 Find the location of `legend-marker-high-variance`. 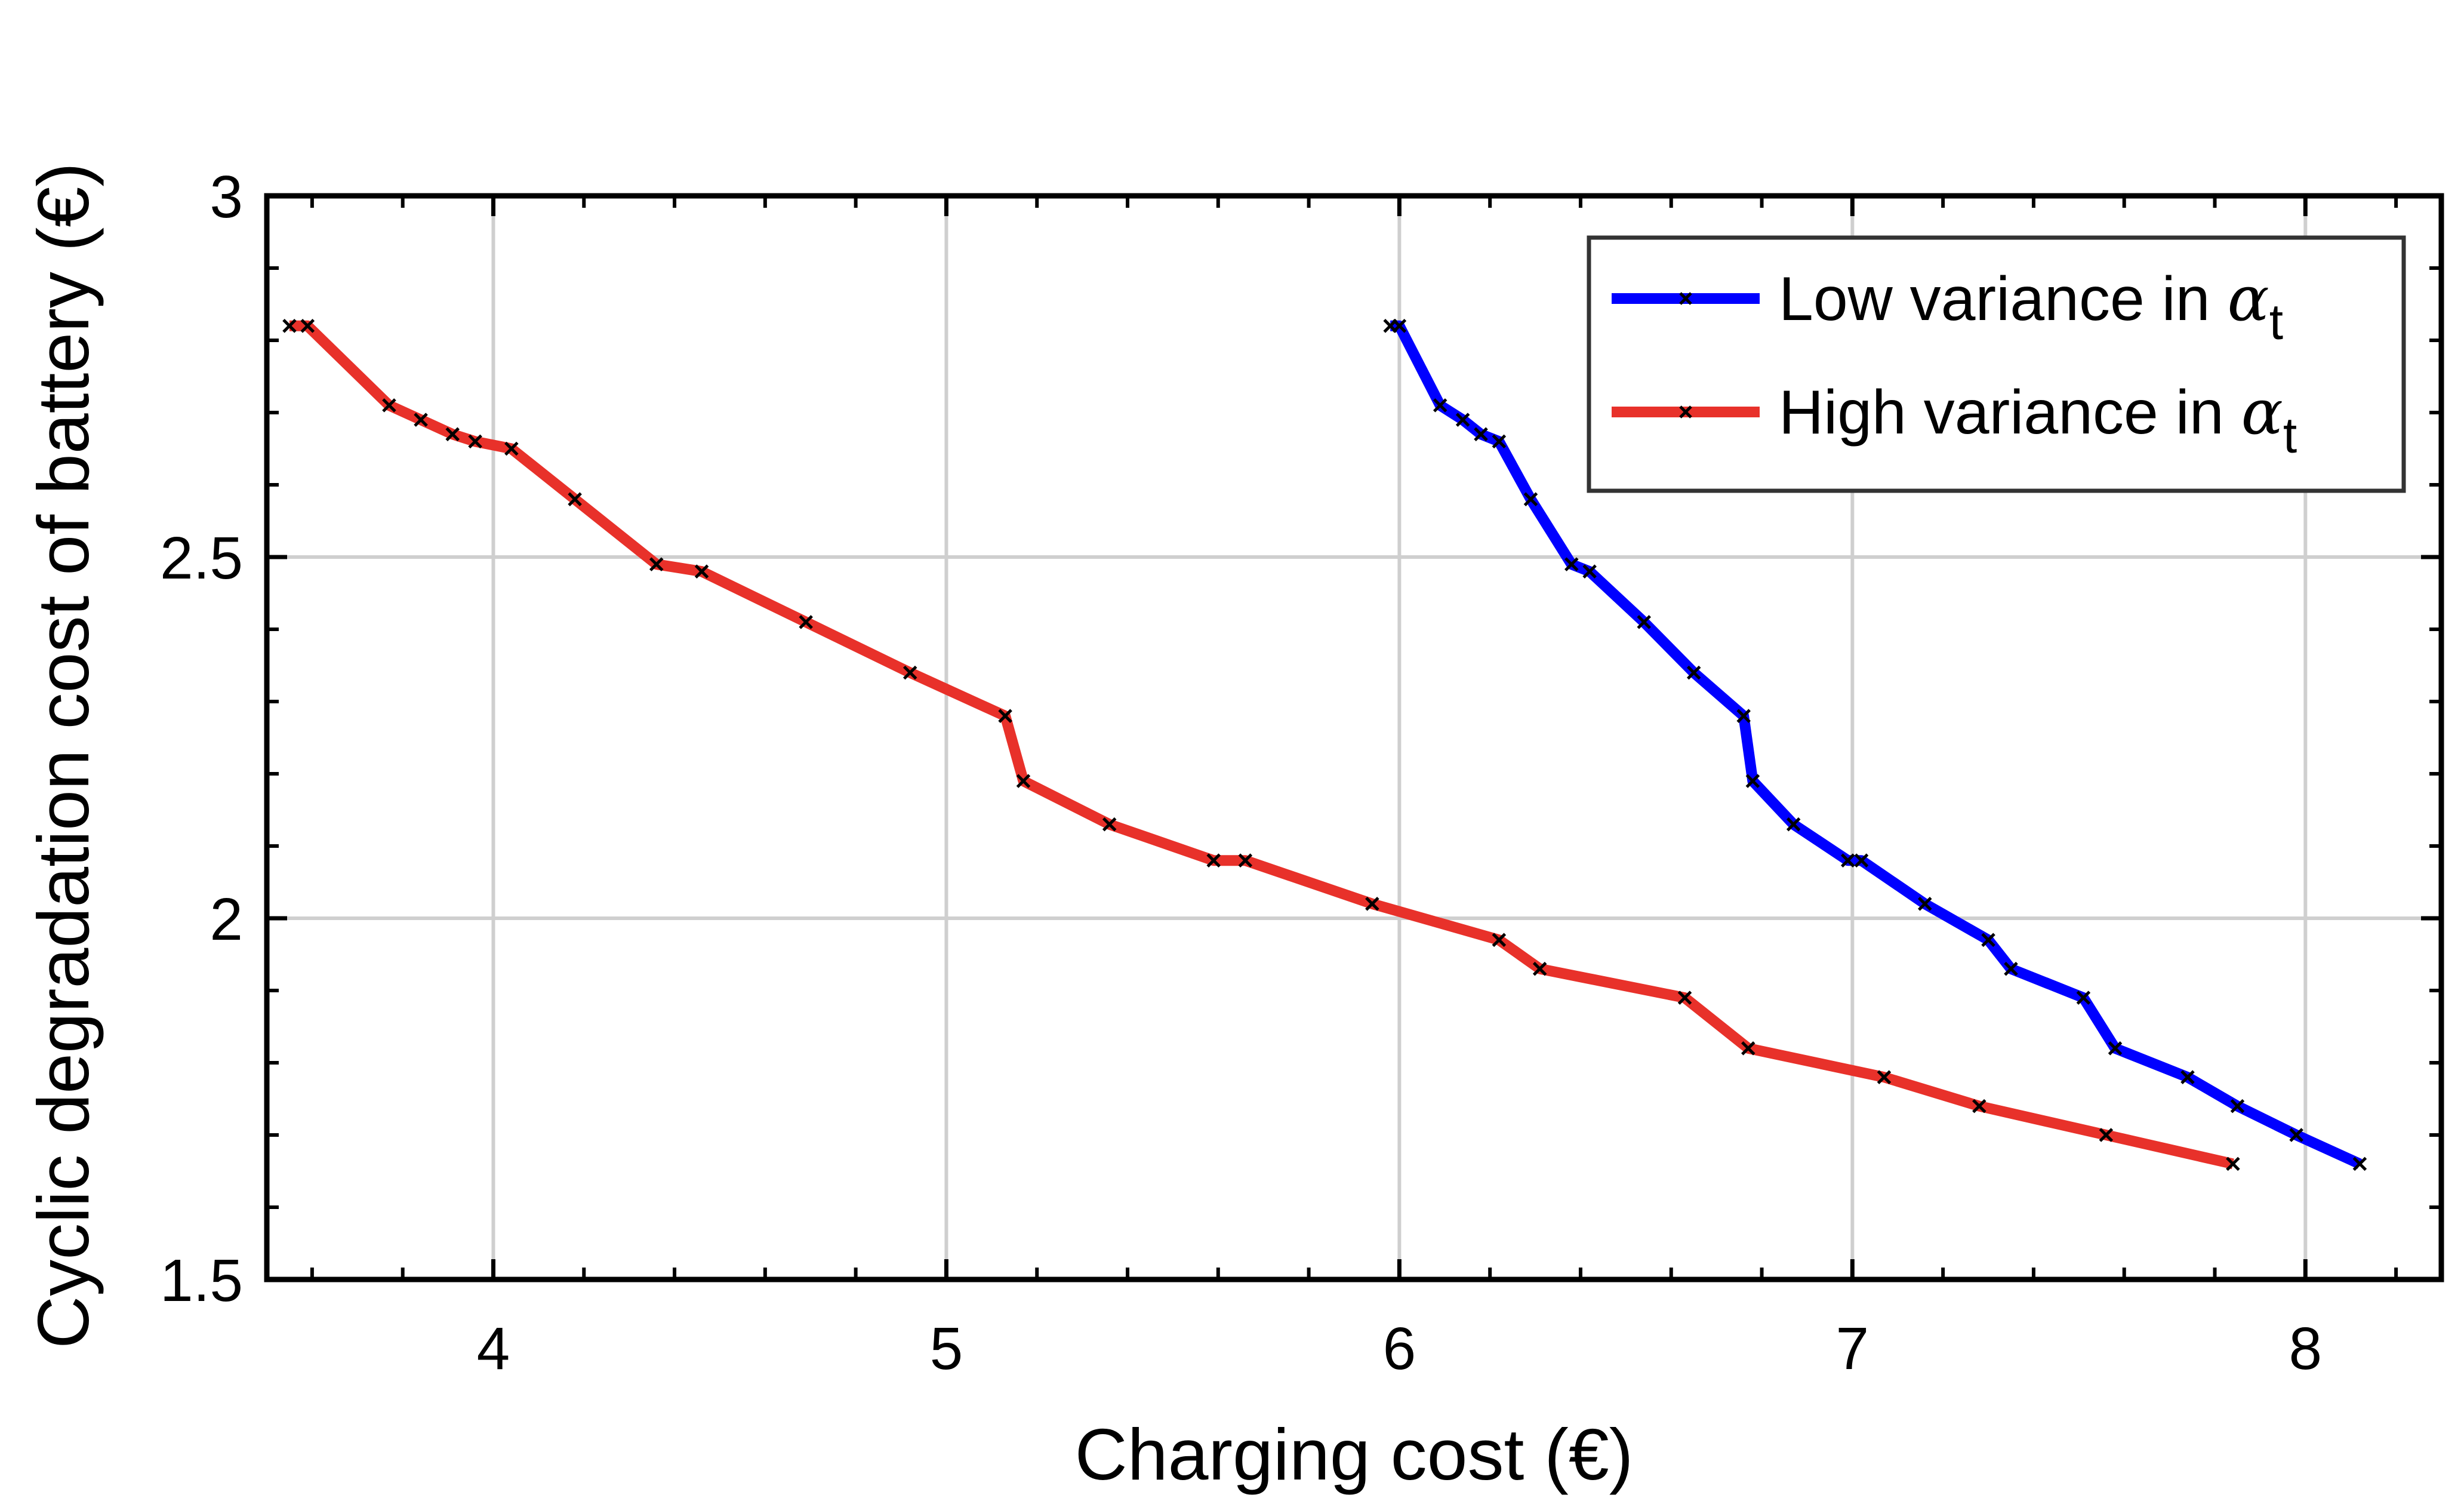

legend-marker-high-variance is located at coordinates (1685, 412).